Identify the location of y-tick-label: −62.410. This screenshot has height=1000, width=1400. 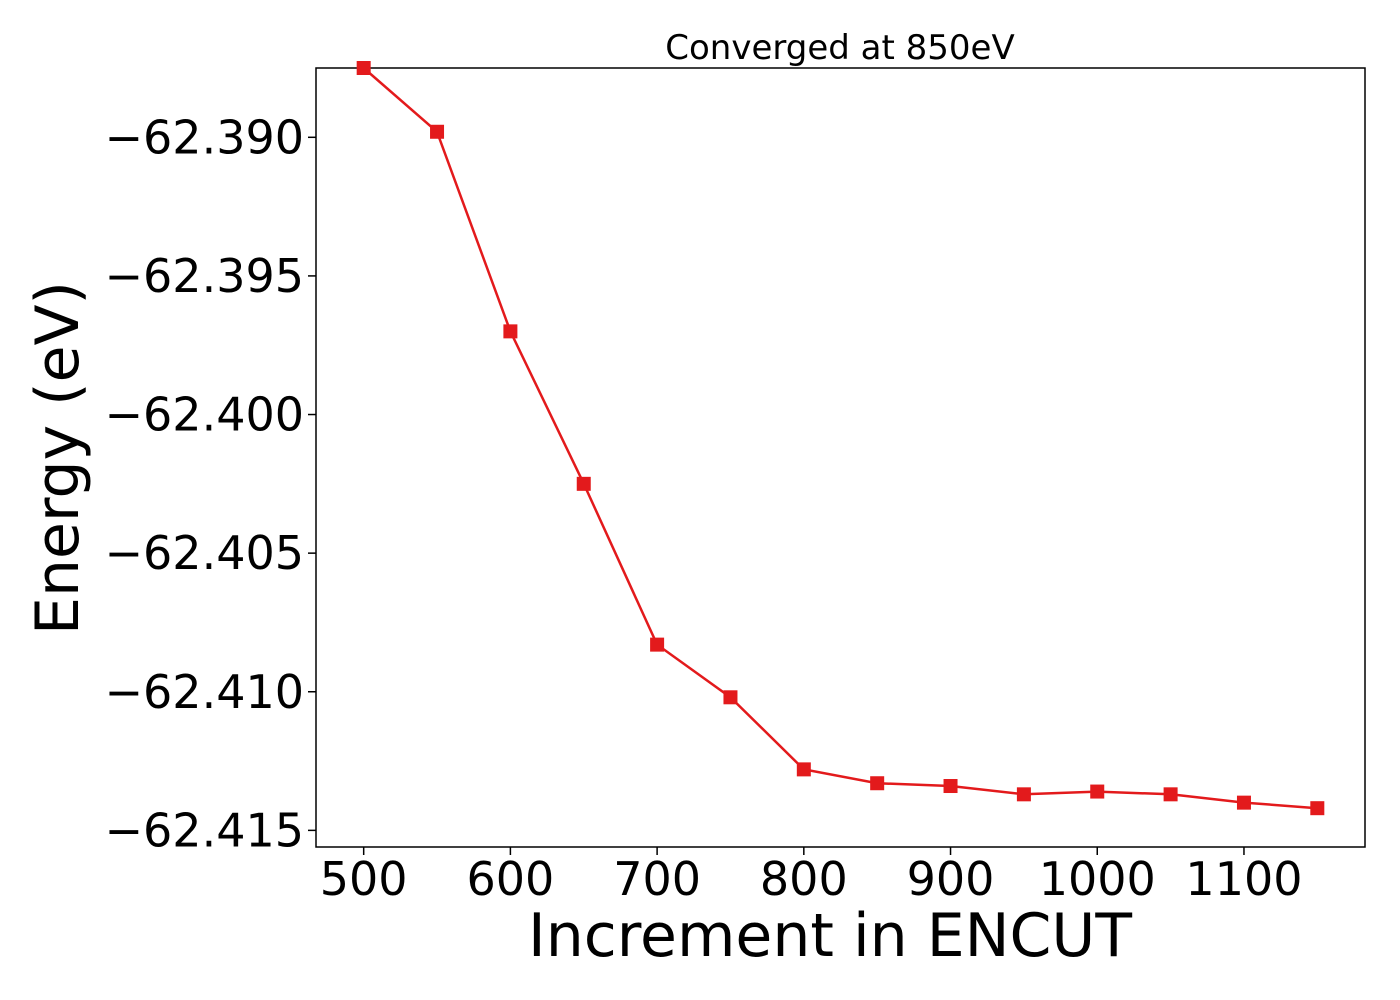
(205, 692).